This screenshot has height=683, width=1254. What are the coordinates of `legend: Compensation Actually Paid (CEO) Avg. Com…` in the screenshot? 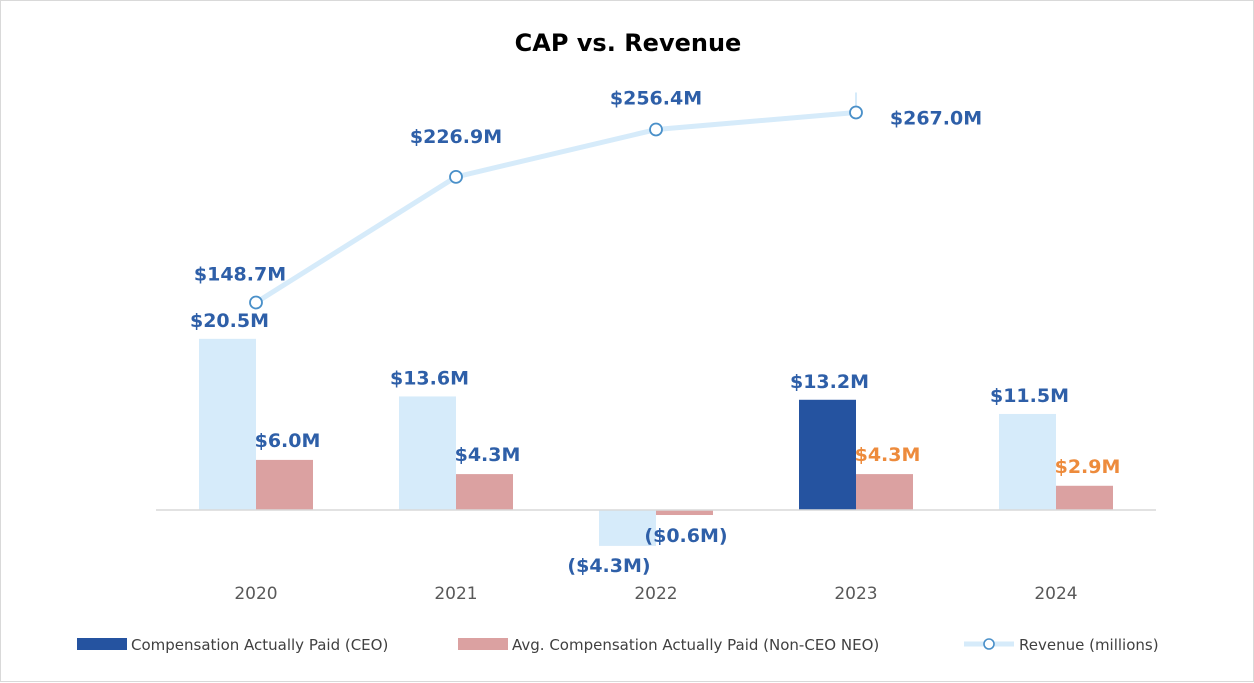 It's located at (618, 645).